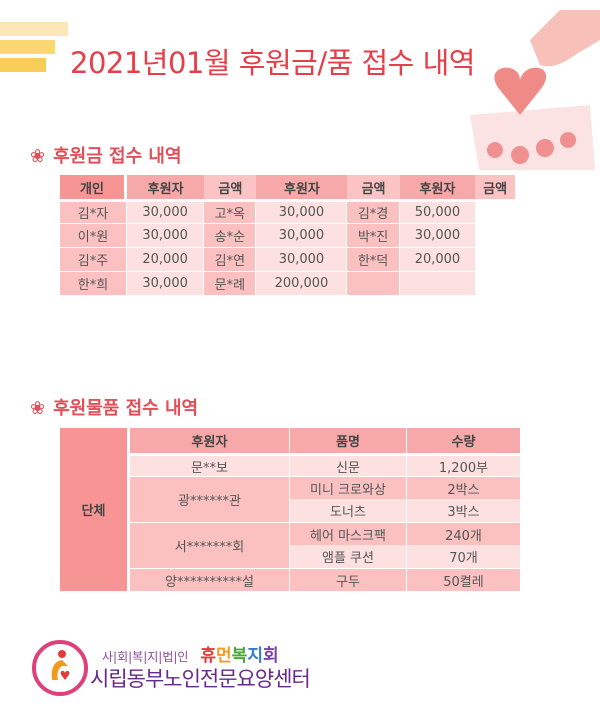 This screenshot has height=709, width=600. What do you see at coordinates (348, 533) in the screenshot?
I see `item-cell: 헤어 마스크팩` at bounding box center [348, 533].